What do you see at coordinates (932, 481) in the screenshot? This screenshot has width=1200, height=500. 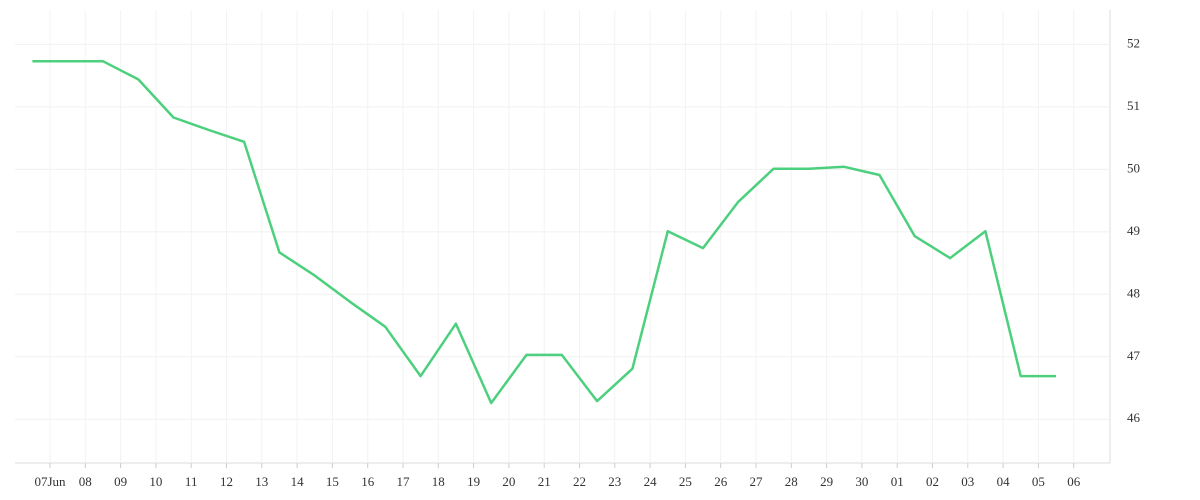 I see `x-tick-label: 02` at bounding box center [932, 481].